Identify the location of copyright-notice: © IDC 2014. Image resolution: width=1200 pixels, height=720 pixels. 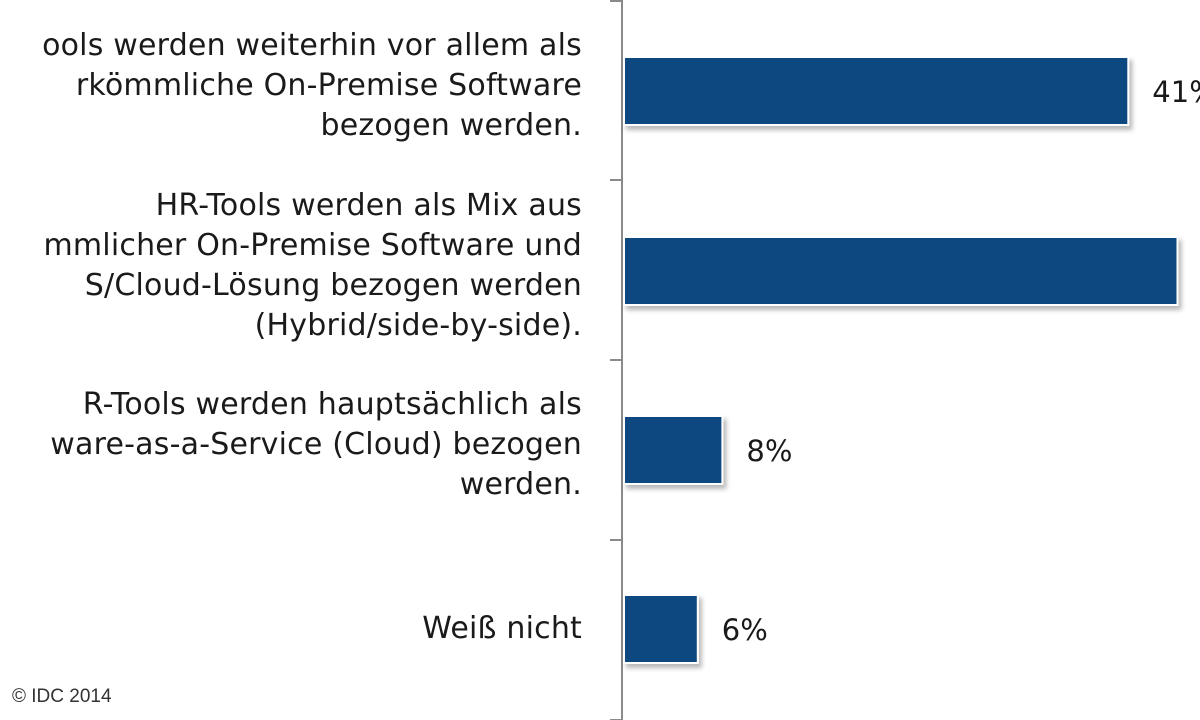
(62, 696).